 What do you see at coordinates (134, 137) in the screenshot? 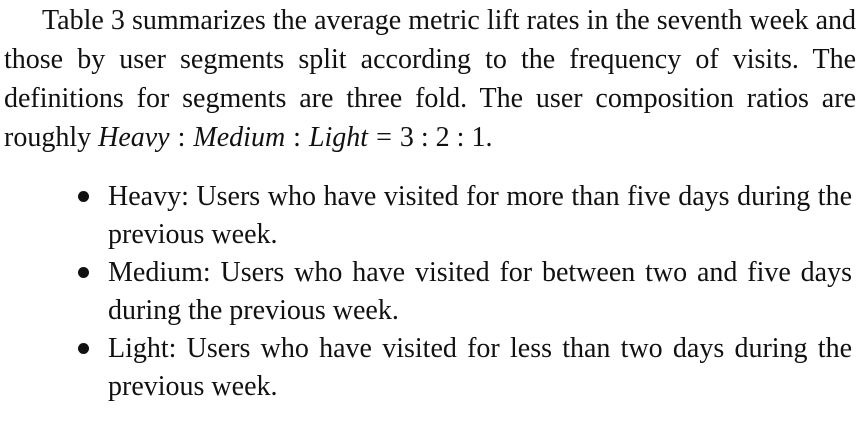
I see `math-heavy: Heavy` at bounding box center [134, 137].